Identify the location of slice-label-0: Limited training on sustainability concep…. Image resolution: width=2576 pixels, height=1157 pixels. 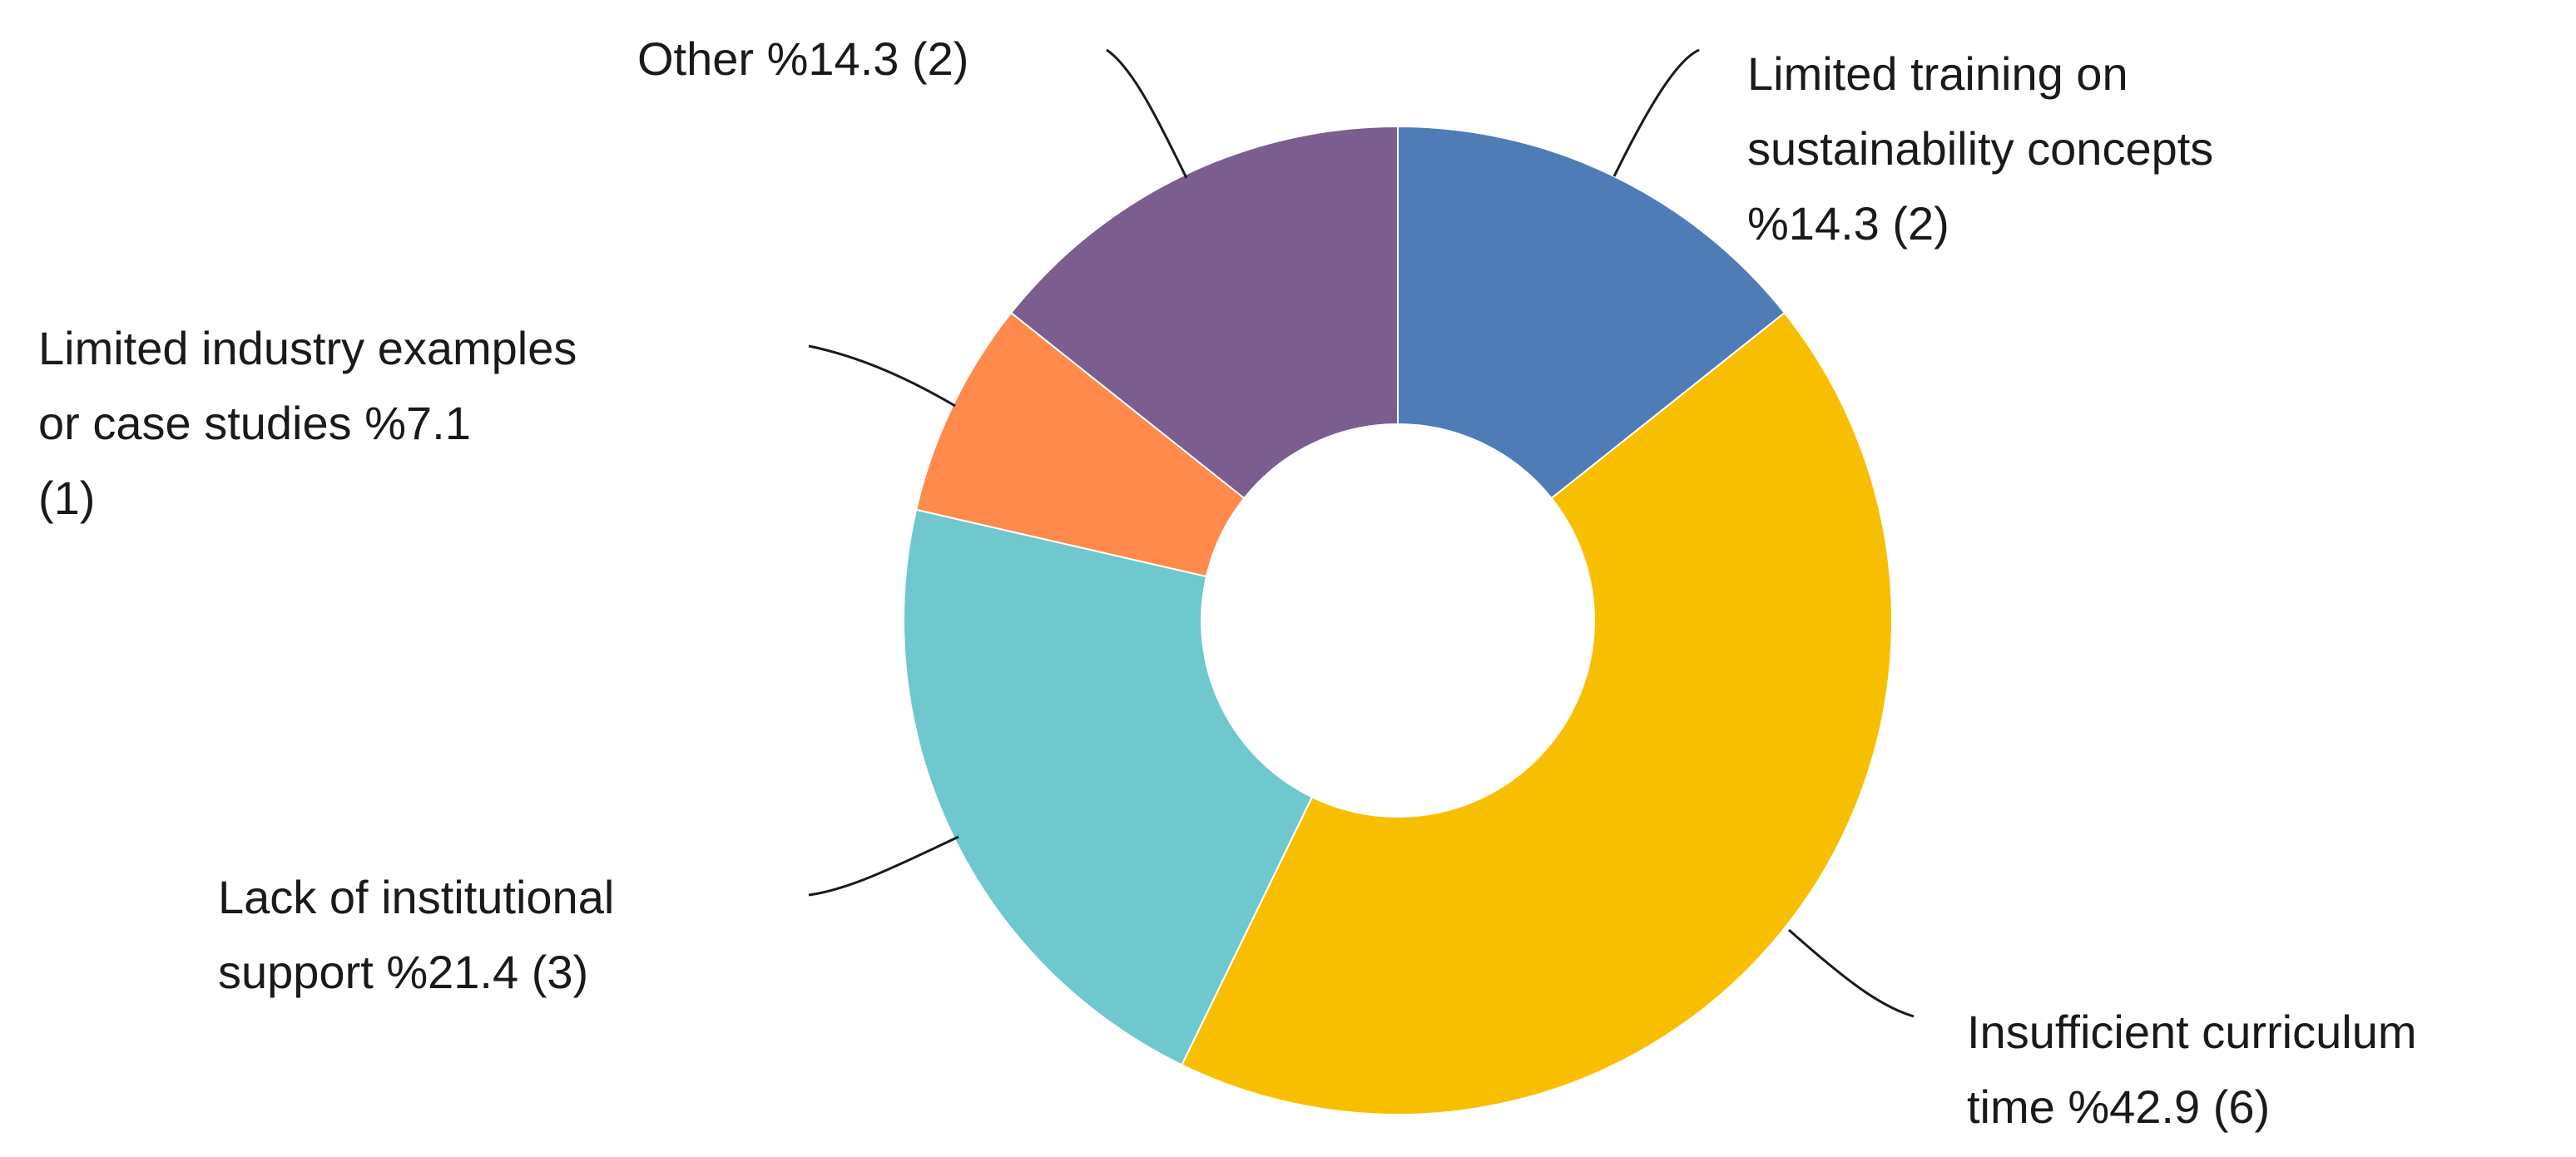
(1980, 148).